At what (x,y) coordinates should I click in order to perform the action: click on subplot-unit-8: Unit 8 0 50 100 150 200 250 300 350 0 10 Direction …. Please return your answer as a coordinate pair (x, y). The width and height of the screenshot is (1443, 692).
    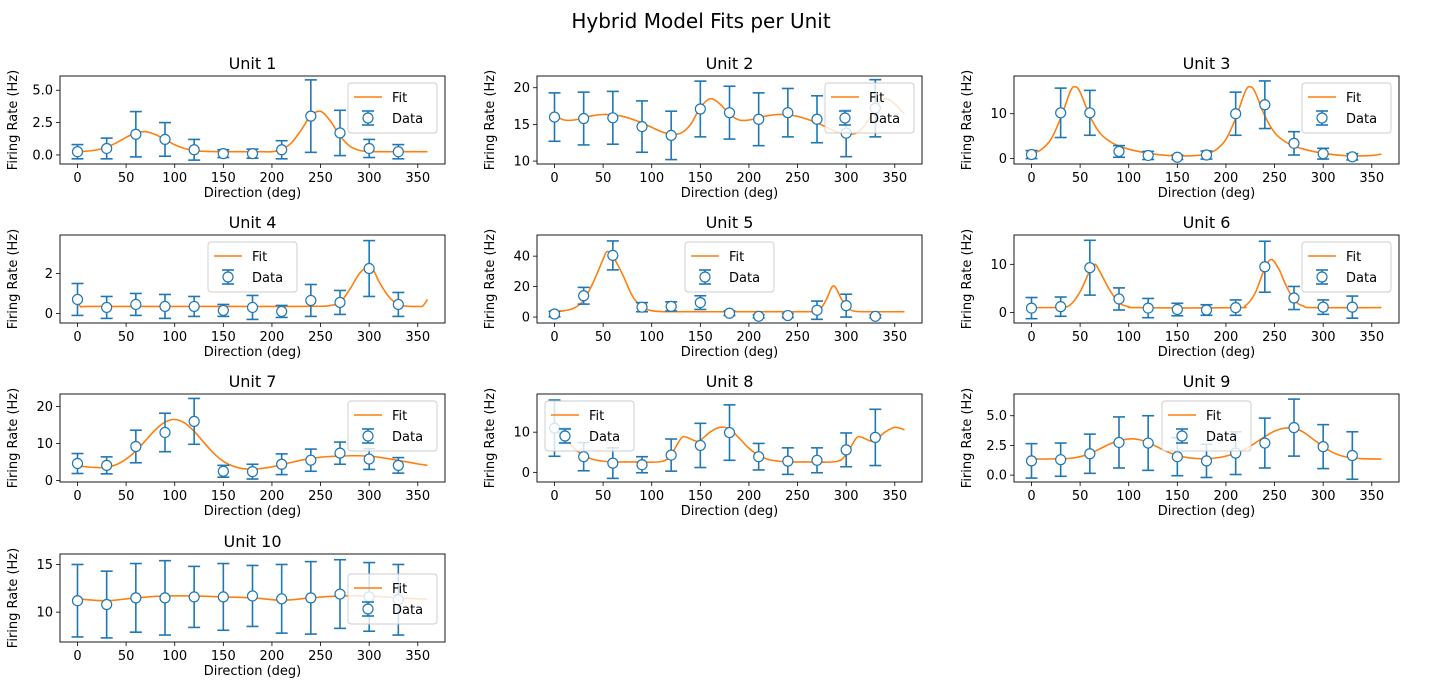
    Looking at the image, I should click on (703, 445).